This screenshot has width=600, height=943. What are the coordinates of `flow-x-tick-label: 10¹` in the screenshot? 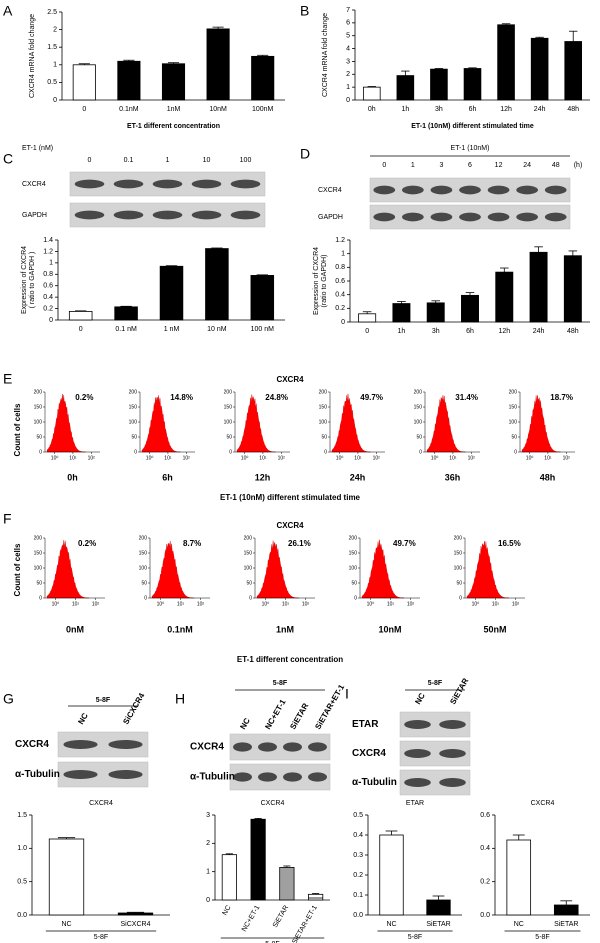 It's located at (263, 458).